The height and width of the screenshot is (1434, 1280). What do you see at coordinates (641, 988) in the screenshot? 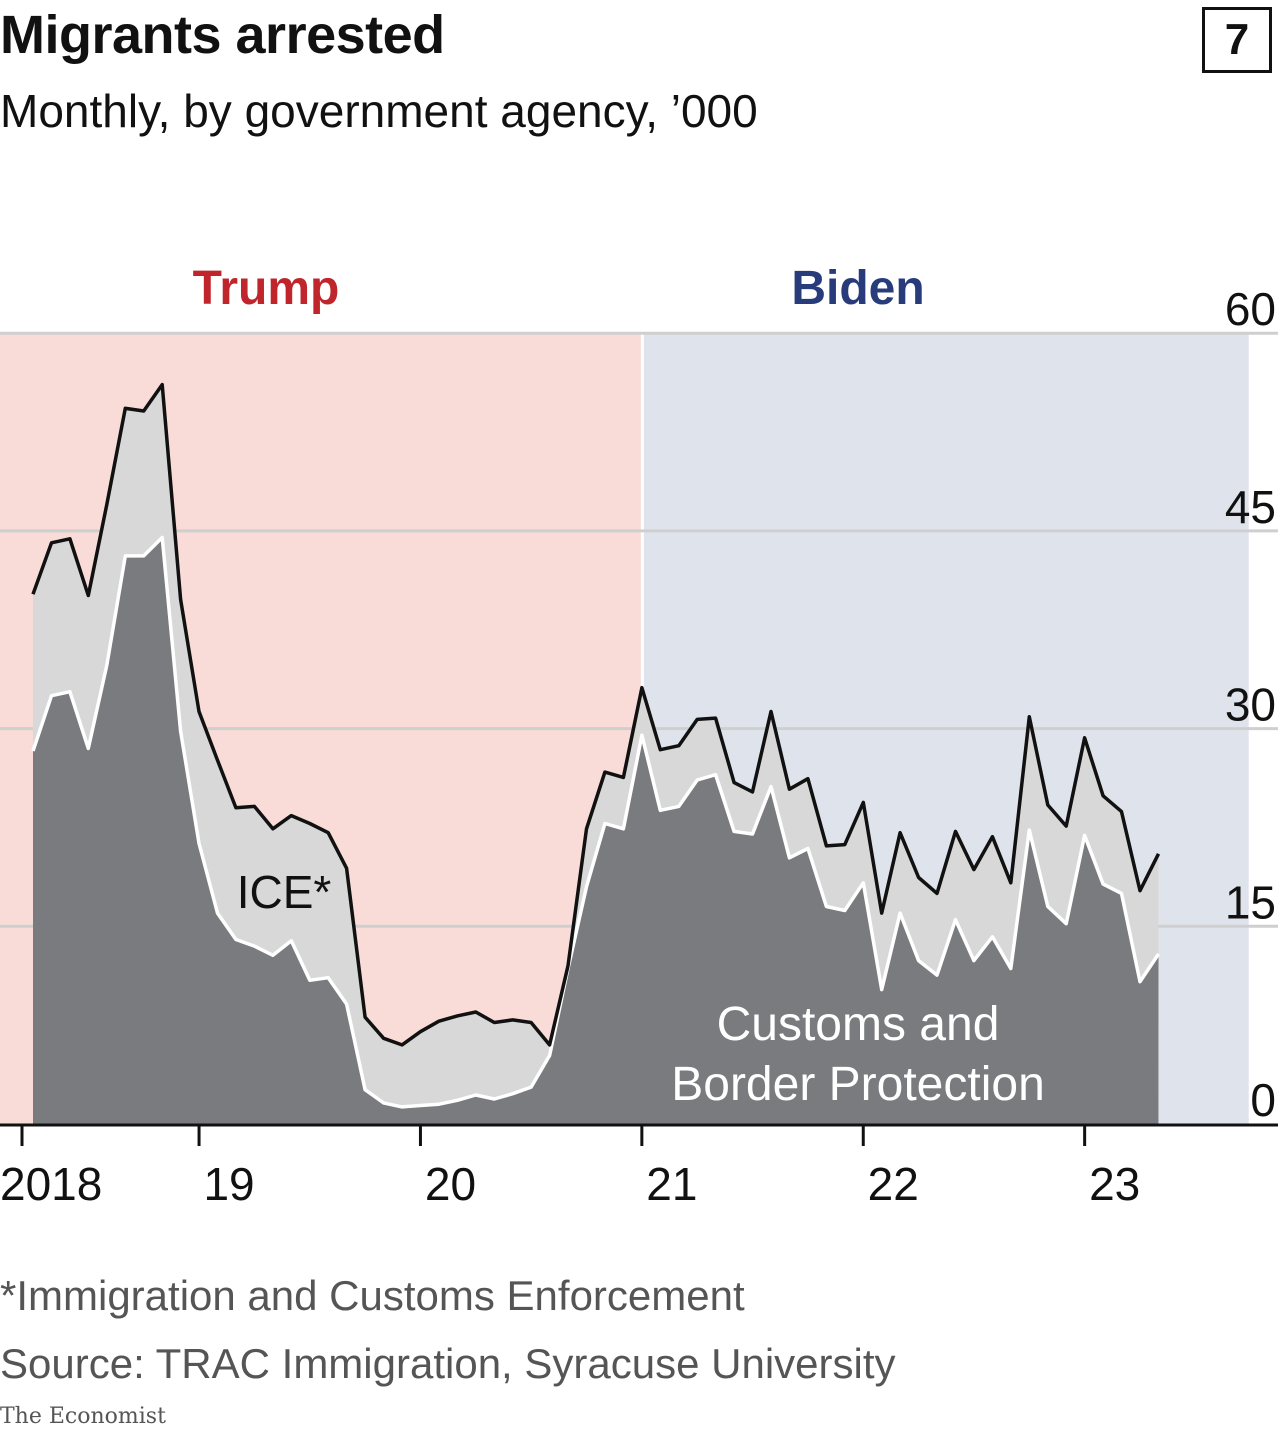
I see `annotations: ICE* Customs and Border Protection` at bounding box center [641, 988].